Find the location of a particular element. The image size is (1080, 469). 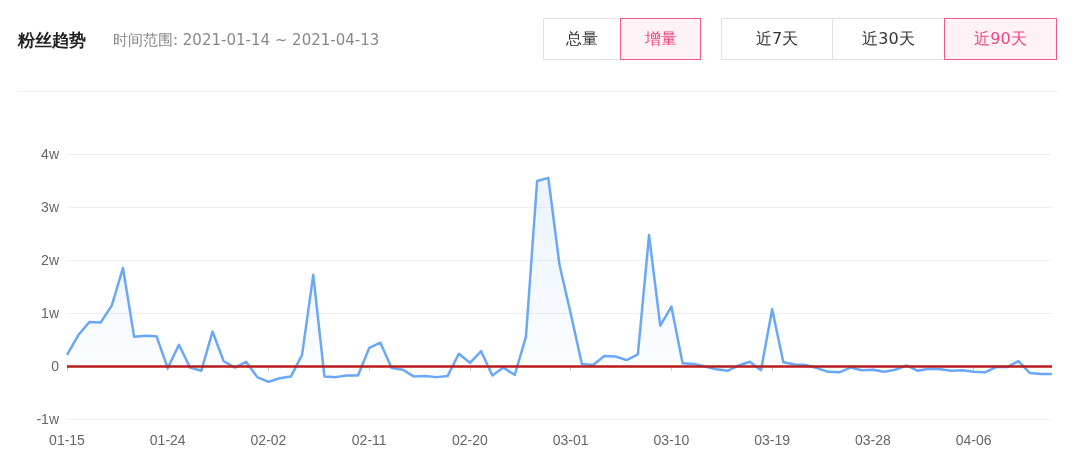

y-tick-label: 4w is located at coordinates (50, 154).